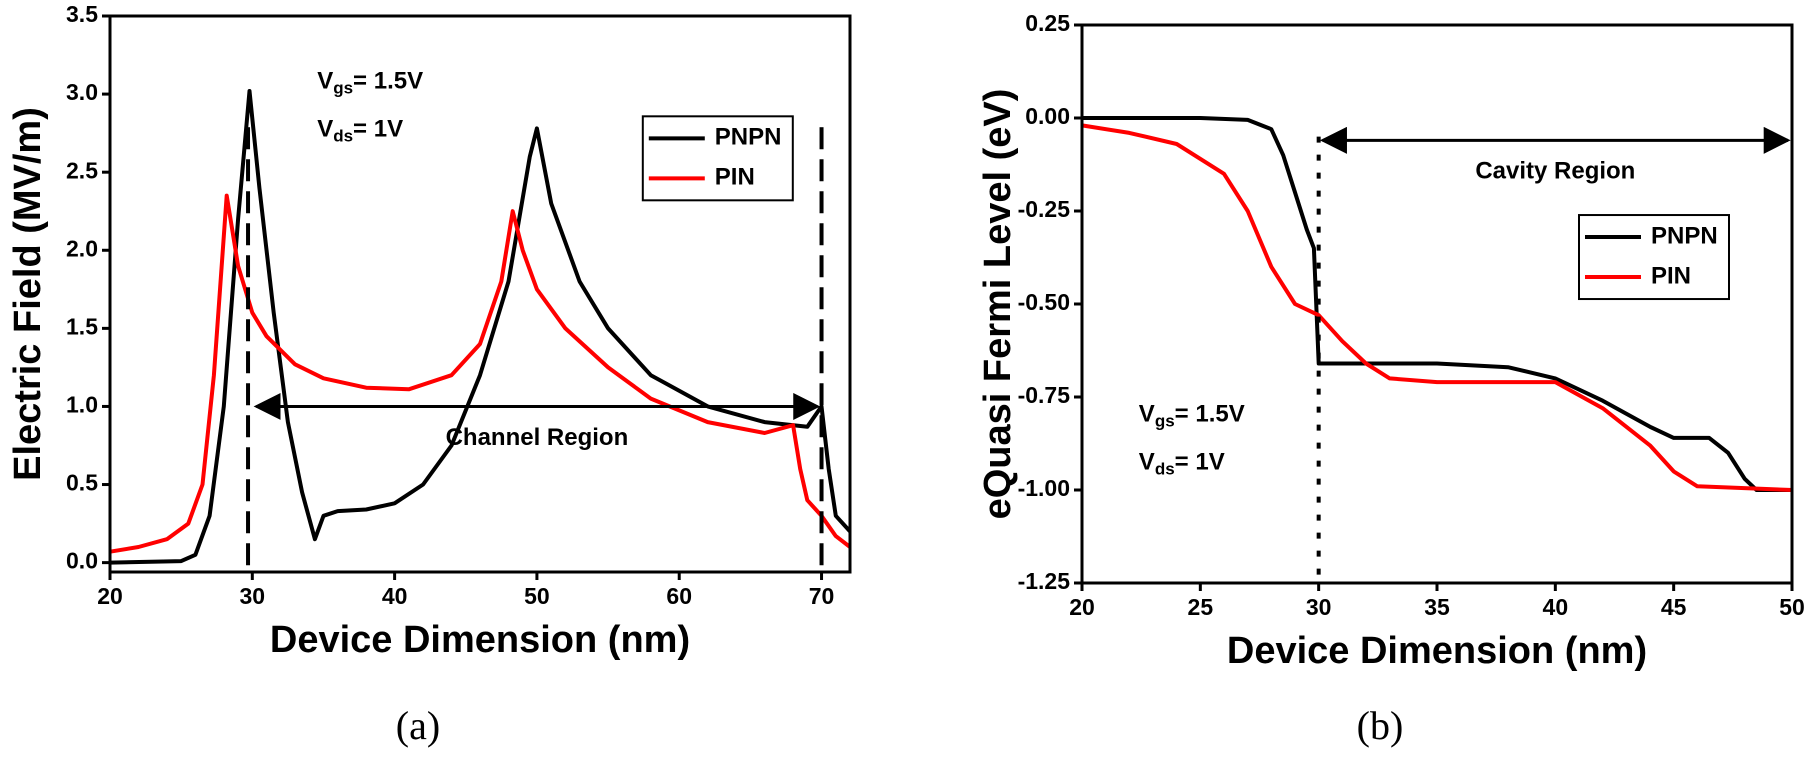  What do you see at coordinates (1437, 607) in the screenshot?
I see `x-tick-label: 35` at bounding box center [1437, 607].